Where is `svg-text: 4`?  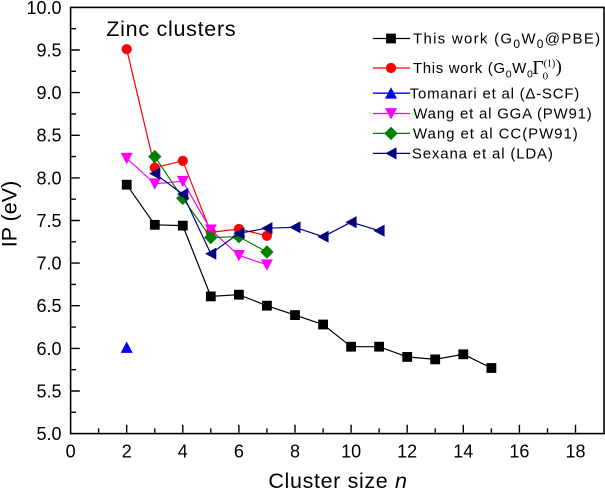 svg-text: 4 is located at coordinates (183, 451).